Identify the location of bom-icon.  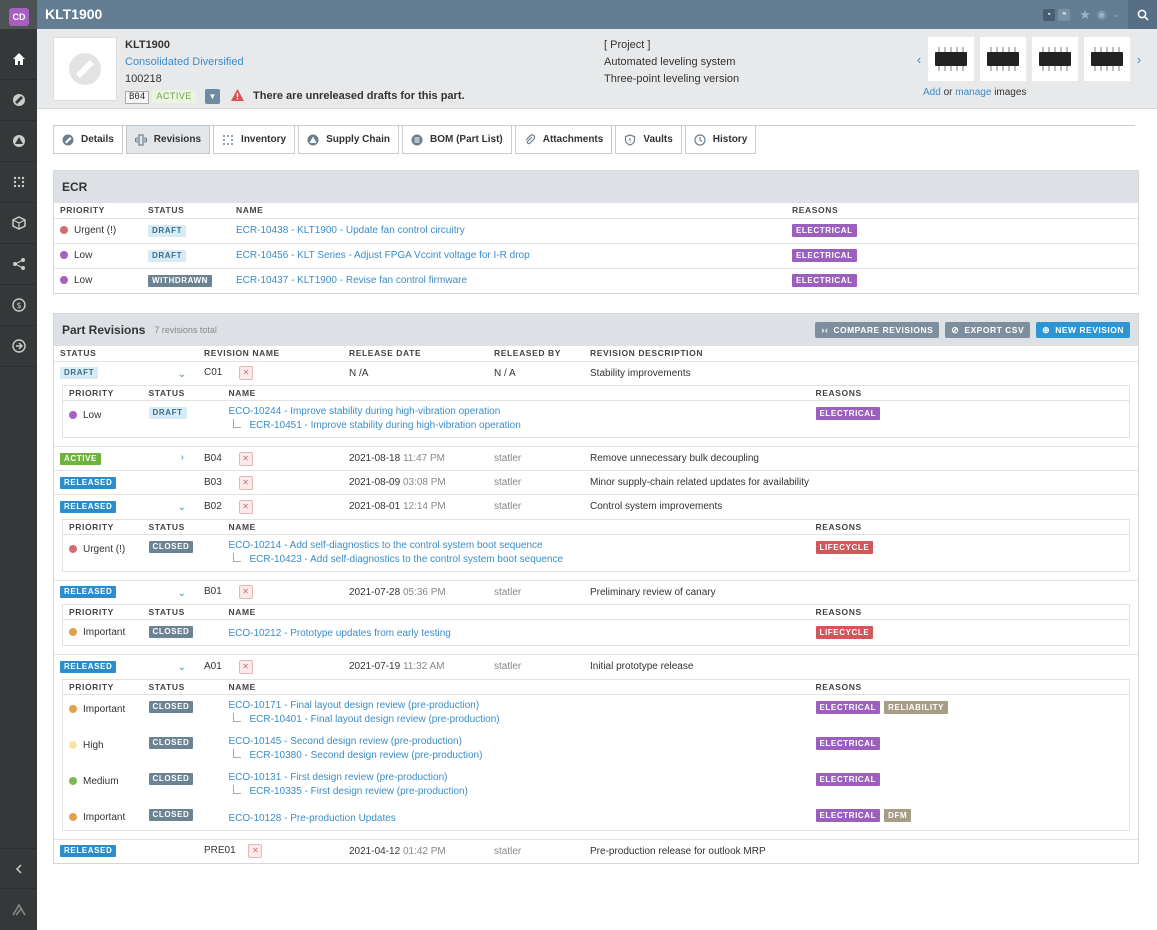
(417, 139).